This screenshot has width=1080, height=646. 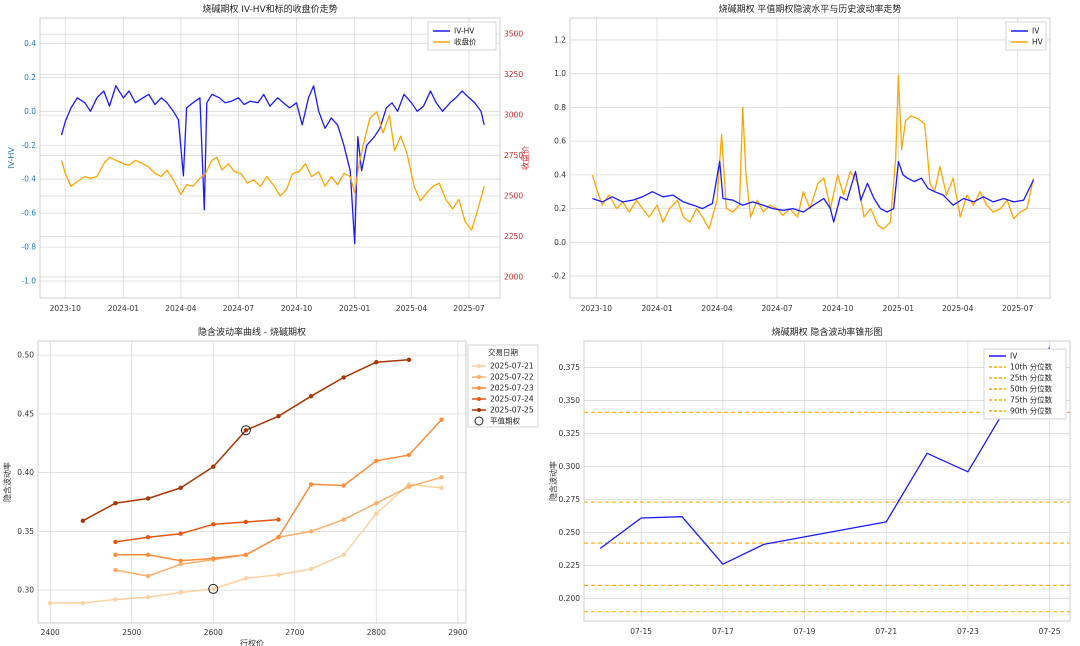 What do you see at coordinates (1031, 378) in the screenshot?
I see `legend-label: 25th 分位数` at bounding box center [1031, 378].